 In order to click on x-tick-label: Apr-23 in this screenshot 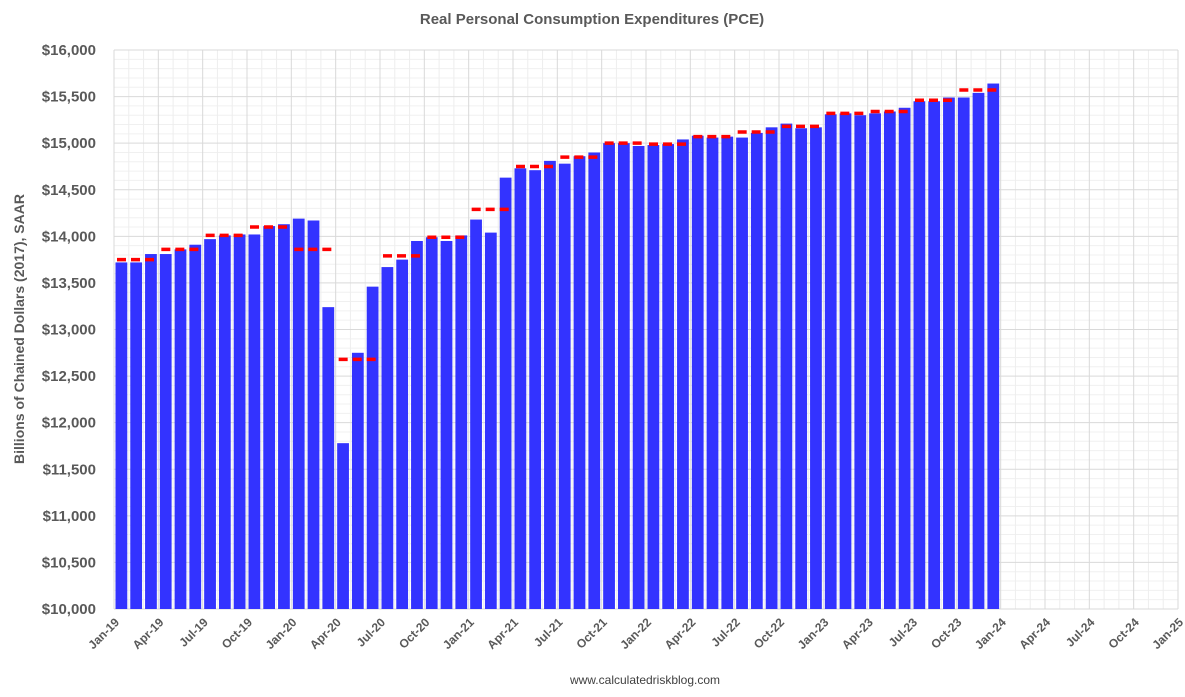, I will do `click(857, 633)`.